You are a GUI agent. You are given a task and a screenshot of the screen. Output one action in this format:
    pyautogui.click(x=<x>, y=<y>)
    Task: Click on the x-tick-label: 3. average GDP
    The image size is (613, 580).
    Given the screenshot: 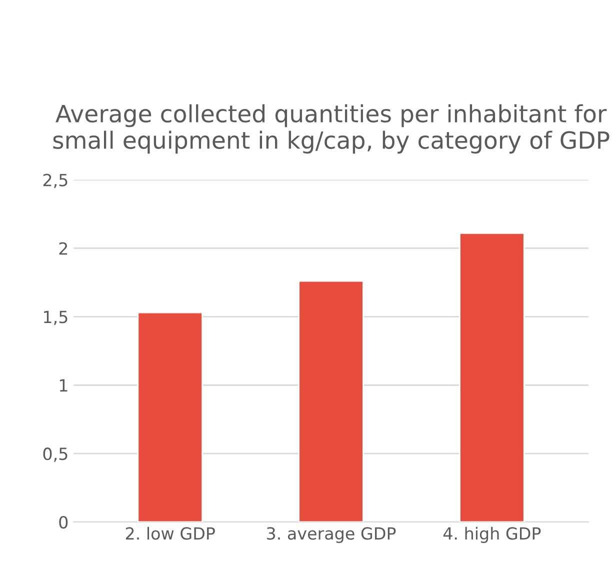 What is the action you would take?
    pyautogui.click(x=331, y=535)
    